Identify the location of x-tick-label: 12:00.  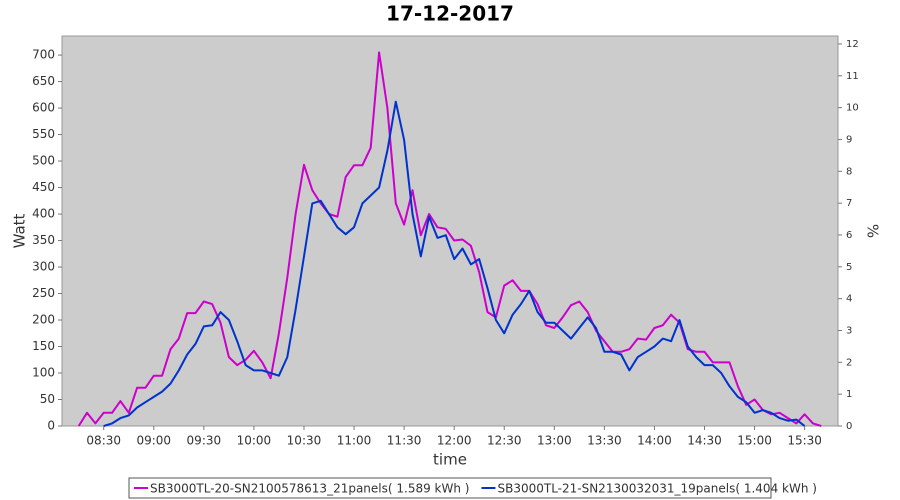
(454, 441).